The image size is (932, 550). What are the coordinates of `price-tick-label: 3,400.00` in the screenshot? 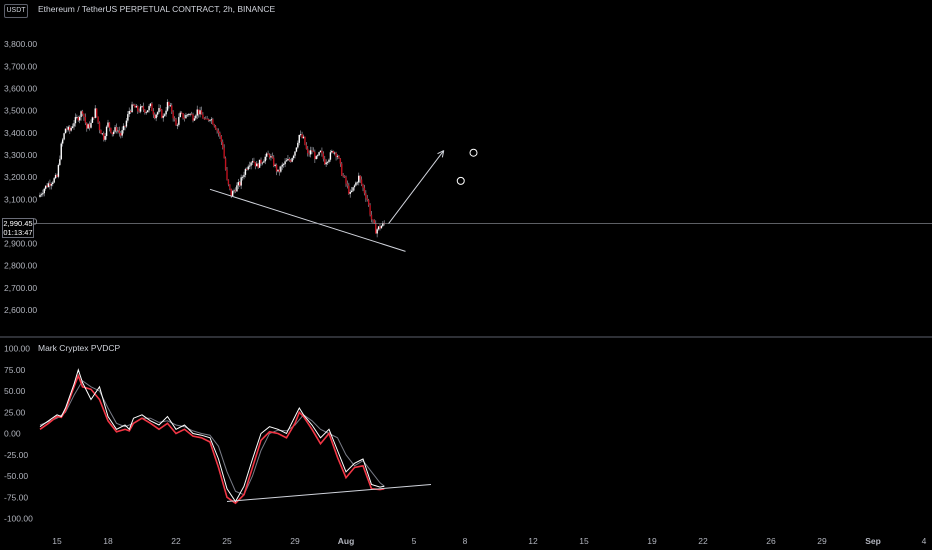 It's located at (20, 133).